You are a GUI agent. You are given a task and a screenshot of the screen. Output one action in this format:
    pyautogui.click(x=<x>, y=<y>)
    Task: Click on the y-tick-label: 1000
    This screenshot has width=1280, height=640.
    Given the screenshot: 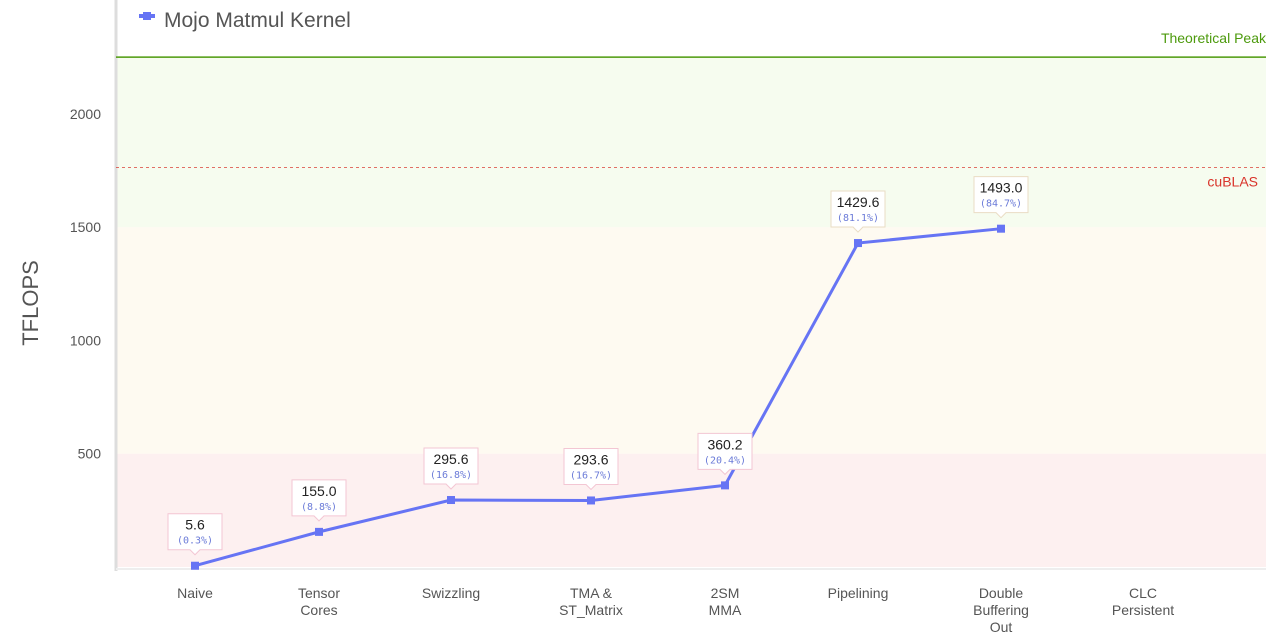 What is the action you would take?
    pyautogui.click(x=85, y=340)
    